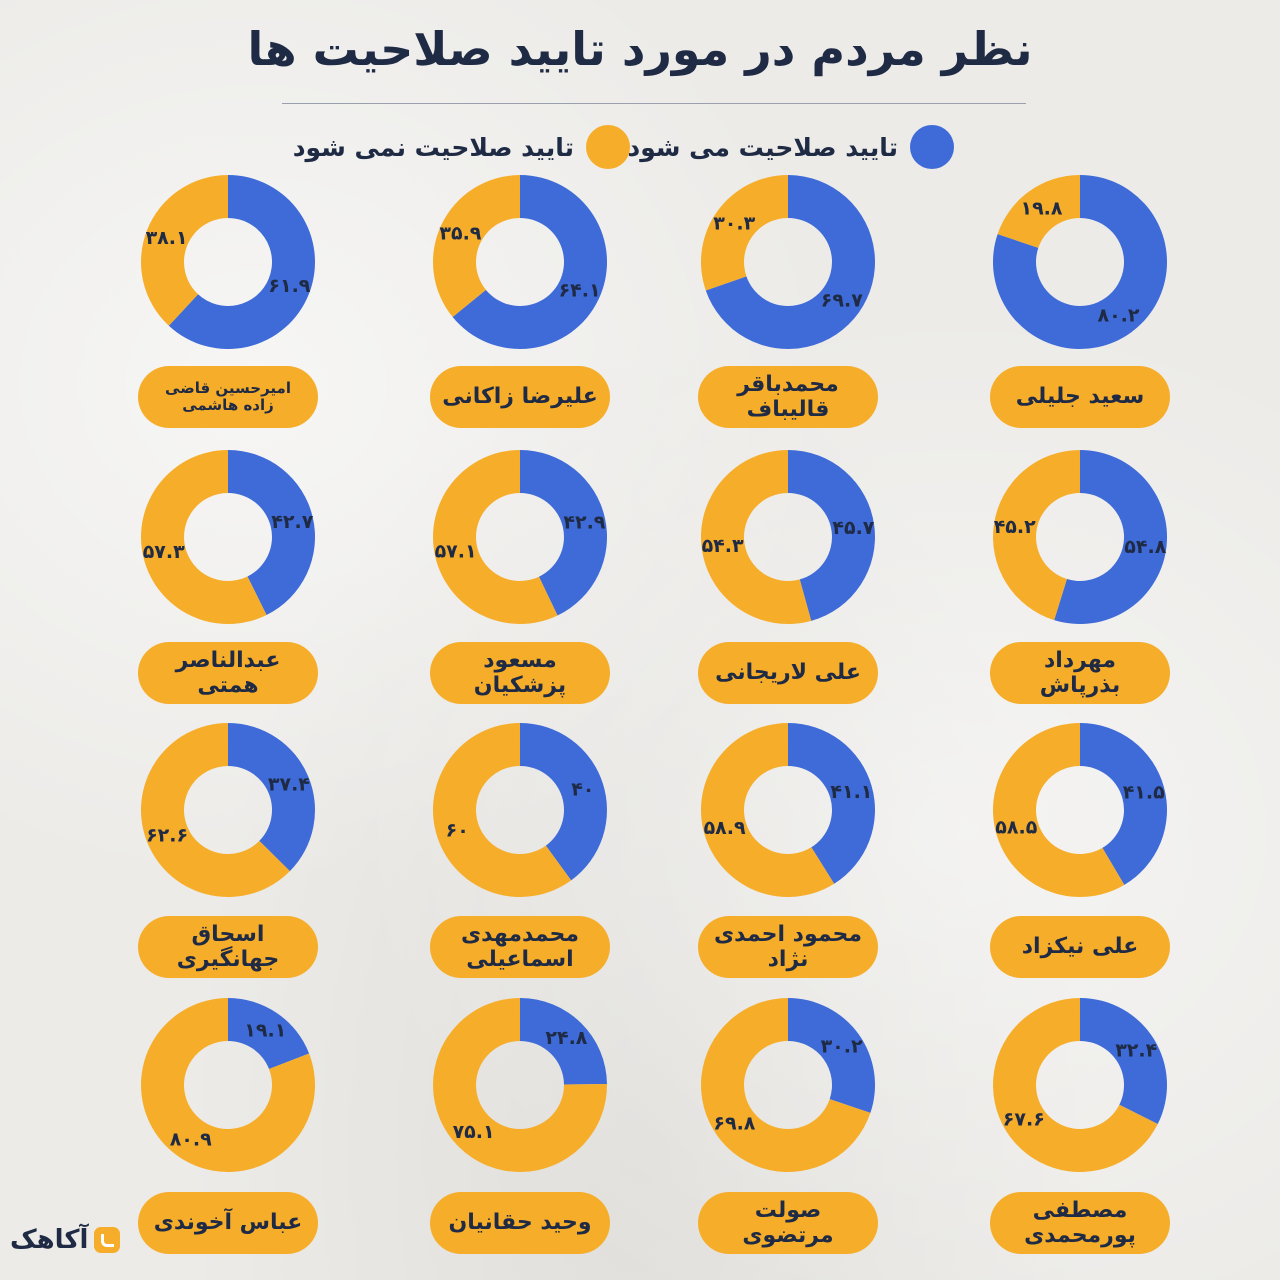 The image size is (1280, 1280). What do you see at coordinates (566, 1038) in the screenshot?
I see `data-label-approve: ۲۴.۸` at bounding box center [566, 1038].